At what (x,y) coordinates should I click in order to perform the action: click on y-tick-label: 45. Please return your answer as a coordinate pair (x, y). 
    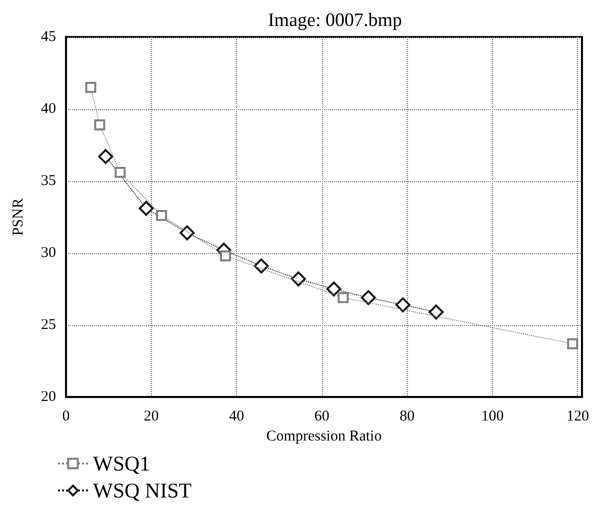
    Looking at the image, I should click on (48, 37).